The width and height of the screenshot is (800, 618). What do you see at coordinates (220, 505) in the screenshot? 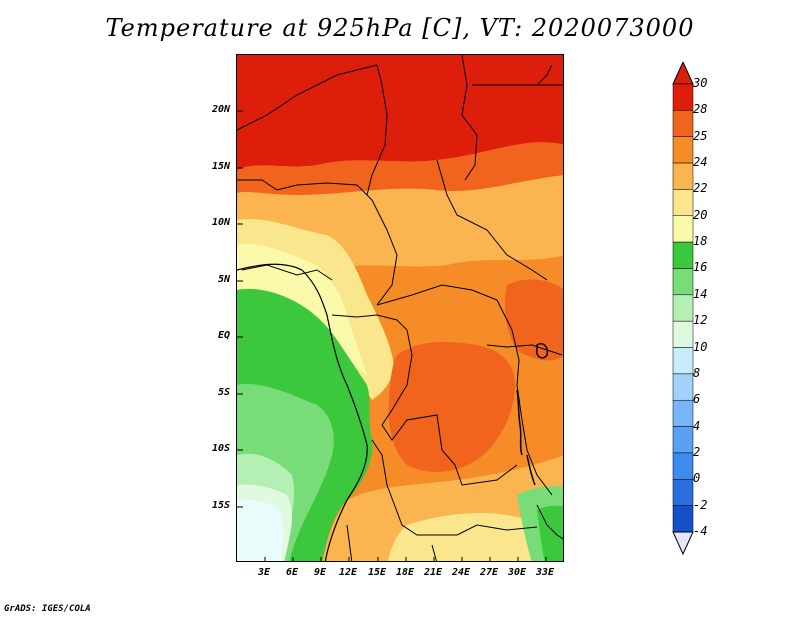
I see `lat-label-15S: 15S` at bounding box center [220, 505].